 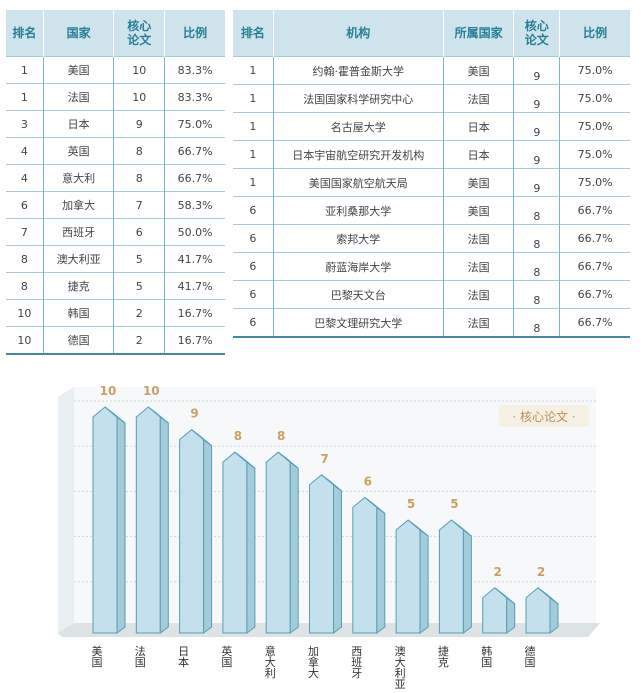 What do you see at coordinates (226, 656) in the screenshot?
I see `category-label: 英国` at bounding box center [226, 656].